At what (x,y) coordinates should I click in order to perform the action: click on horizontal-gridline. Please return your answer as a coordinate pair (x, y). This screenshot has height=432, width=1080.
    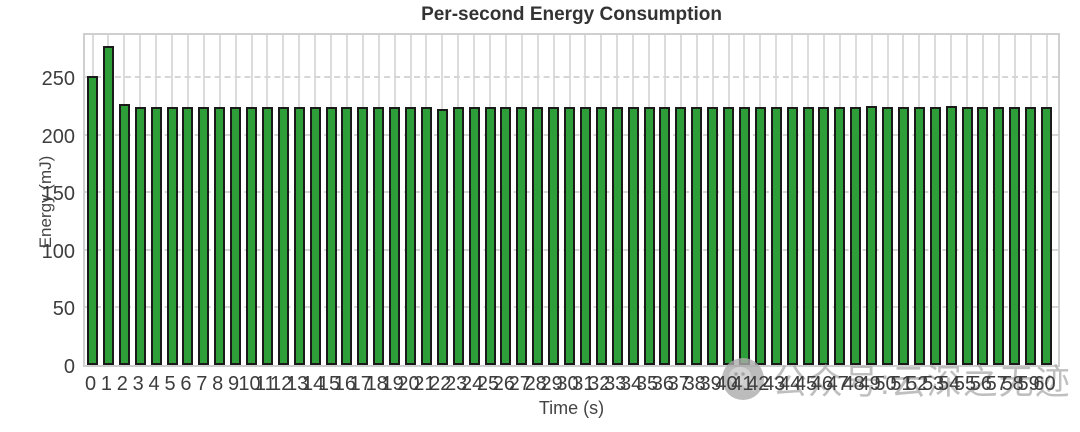
    Looking at the image, I should click on (571, 77).